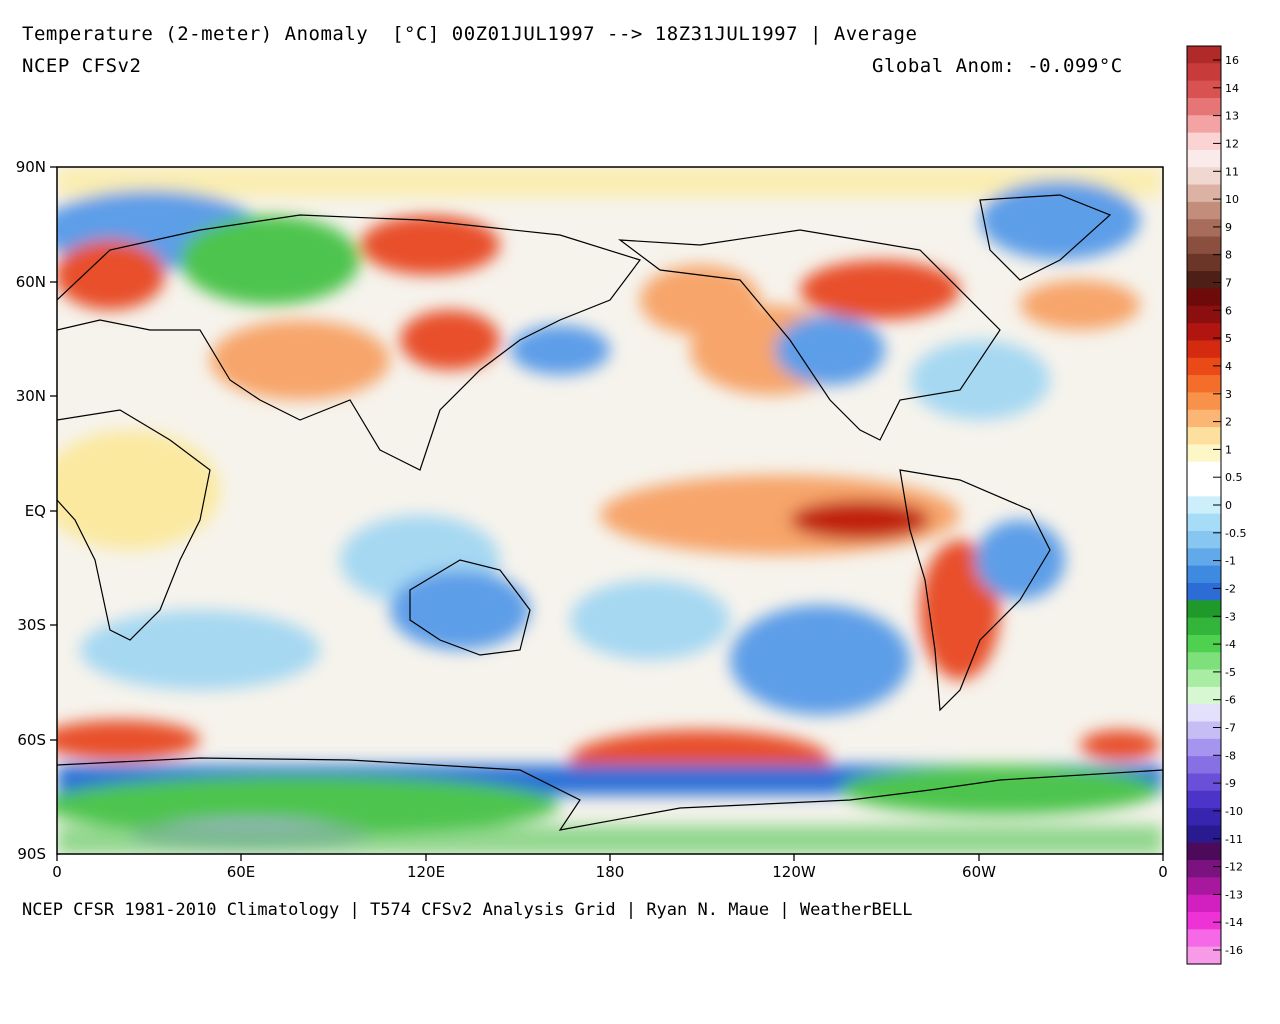  Describe the element at coordinates (1230, 644) in the screenshot. I see `colorbar-label: -4` at that location.